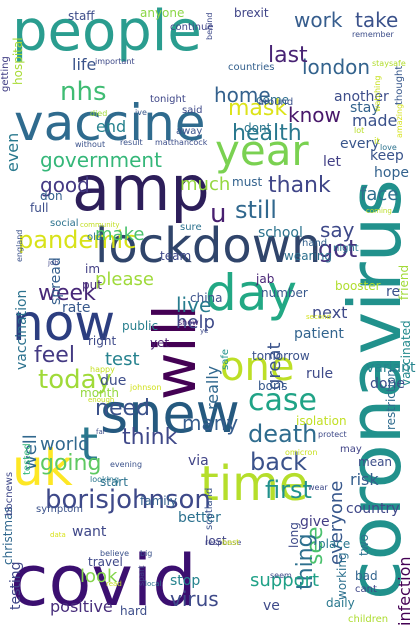 This screenshot has width=418, height=626. What do you see at coordinates (168, 99) in the screenshot?
I see `word-tonight: tonight` at bounding box center [168, 99].